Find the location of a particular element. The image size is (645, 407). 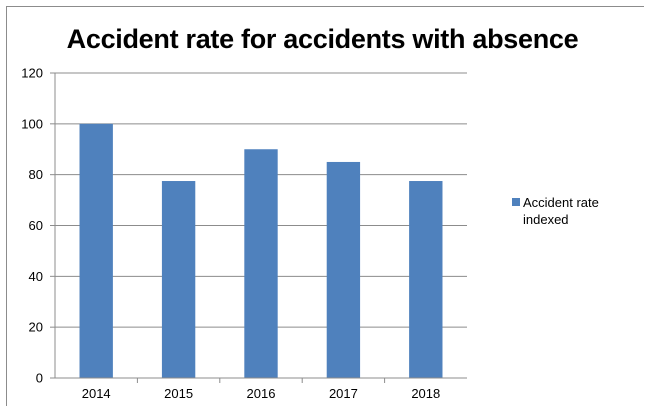

x-tick-label: 2014 is located at coordinates (96, 393).